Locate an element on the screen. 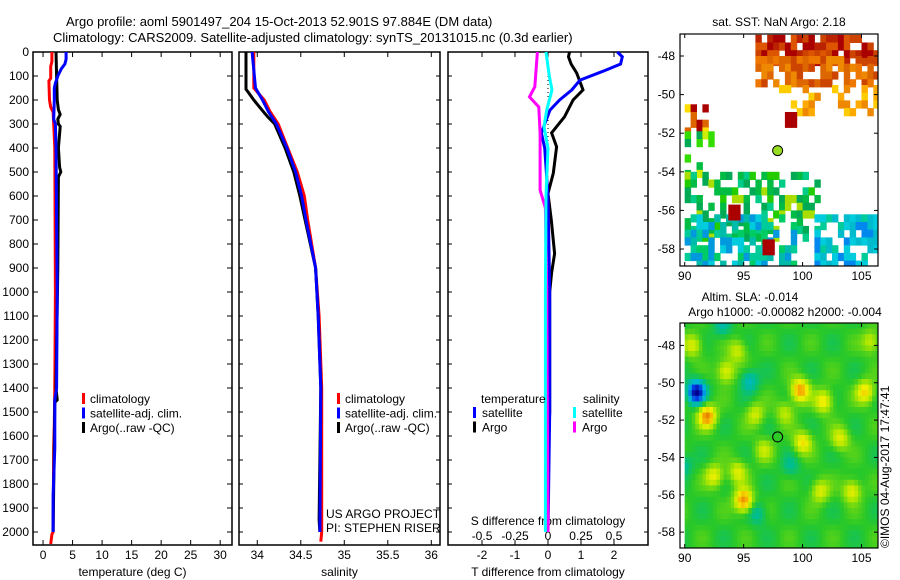 This screenshot has width=900, height=580. legend-label: Argo is located at coordinates (595, 428).